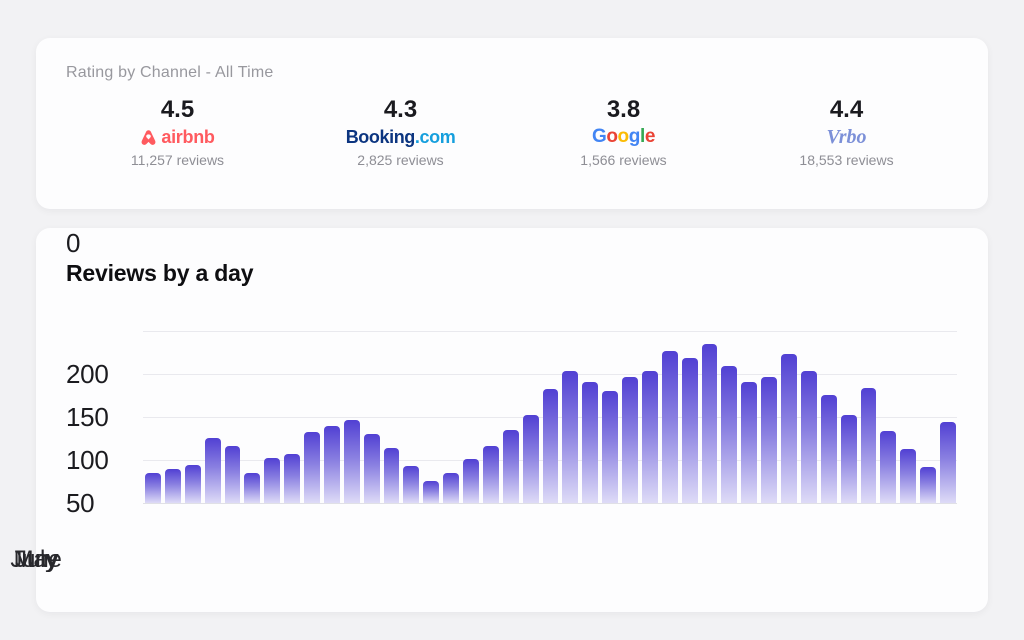  Describe the element at coordinates (160, 273) in the screenshot. I see `chart-title: Reviews by a day` at that location.